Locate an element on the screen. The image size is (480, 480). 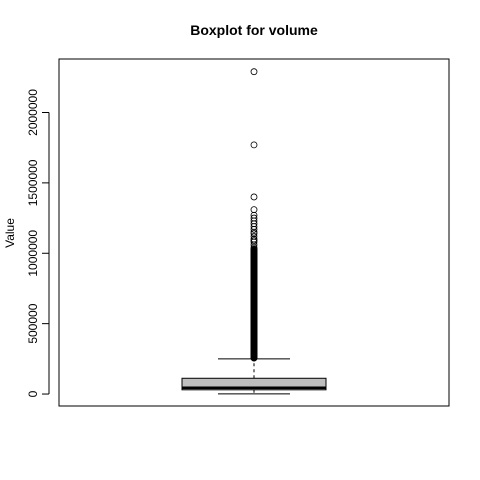
y-tick-label: 1000000 is located at coordinates (33, 253).